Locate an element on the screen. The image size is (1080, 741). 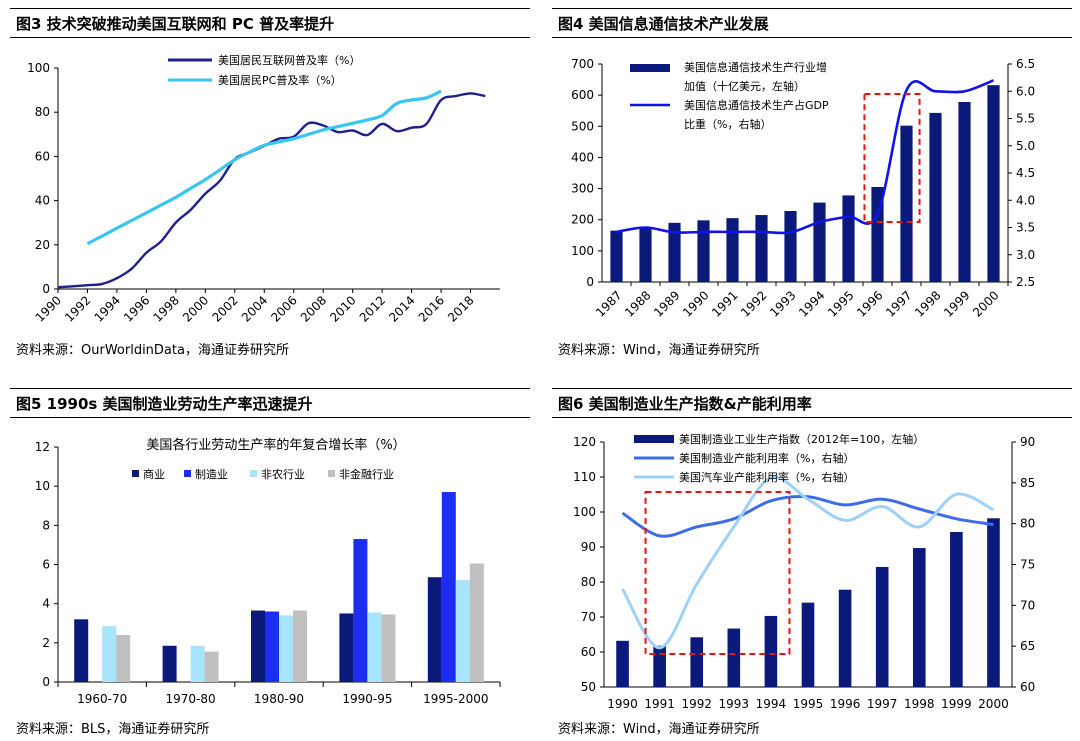
y2-tick-label: 70 is located at coordinates (1027, 605).